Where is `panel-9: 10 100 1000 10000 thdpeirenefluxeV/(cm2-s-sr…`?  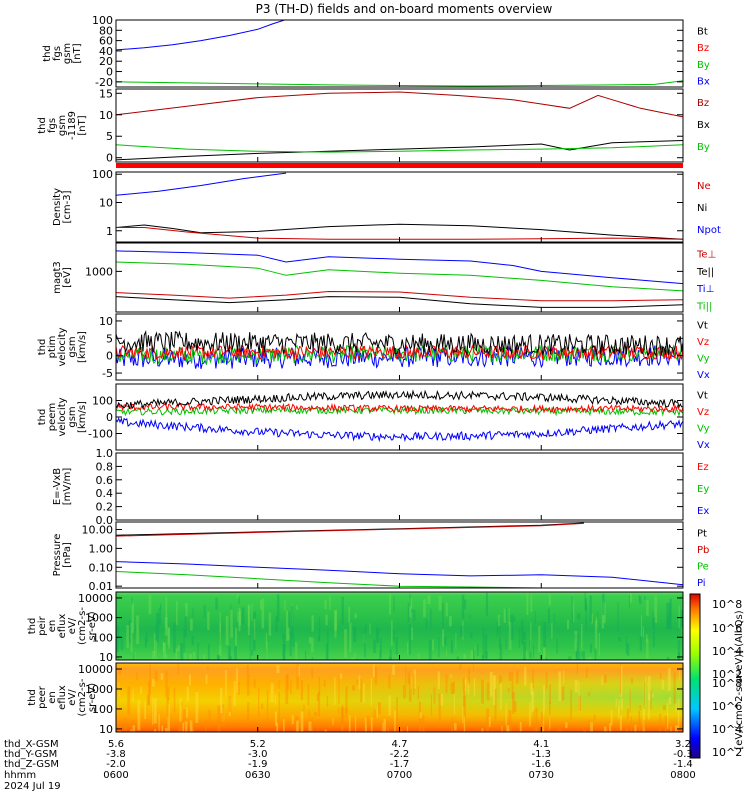 panel-9: 10 100 1000 10000 thdpeirenefluxeV/(cm2-s-sr… is located at coordinates (355, 627).